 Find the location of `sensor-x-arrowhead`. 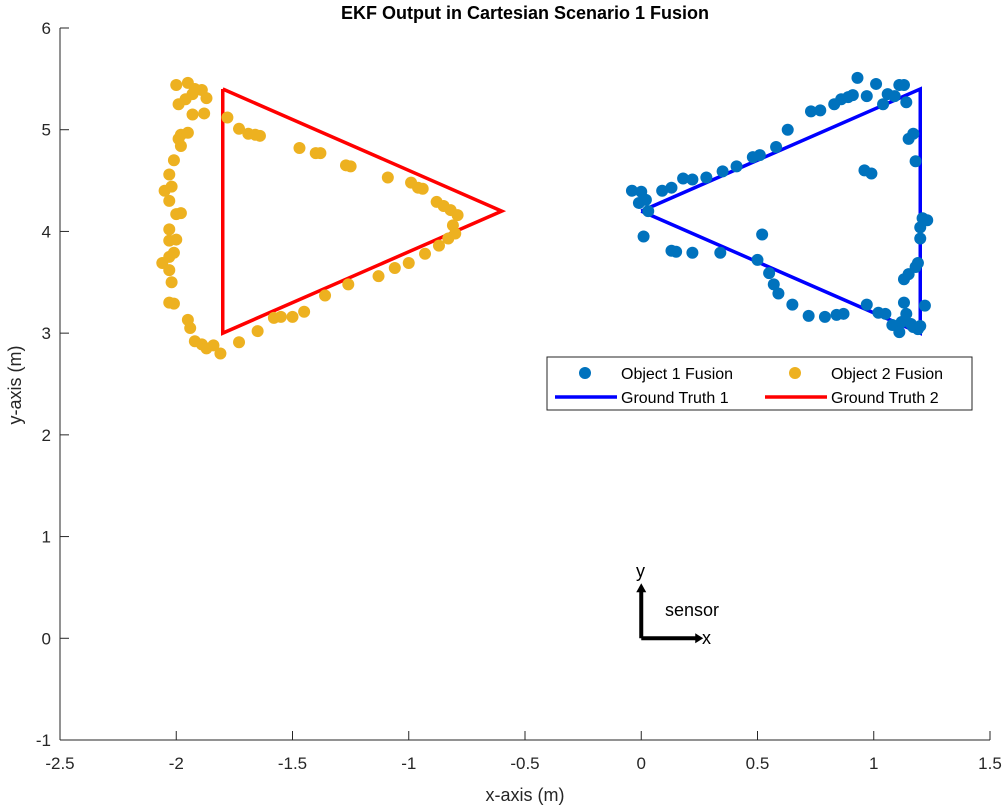

sensor-x-arrowhead is located at coordinates (699, 638).